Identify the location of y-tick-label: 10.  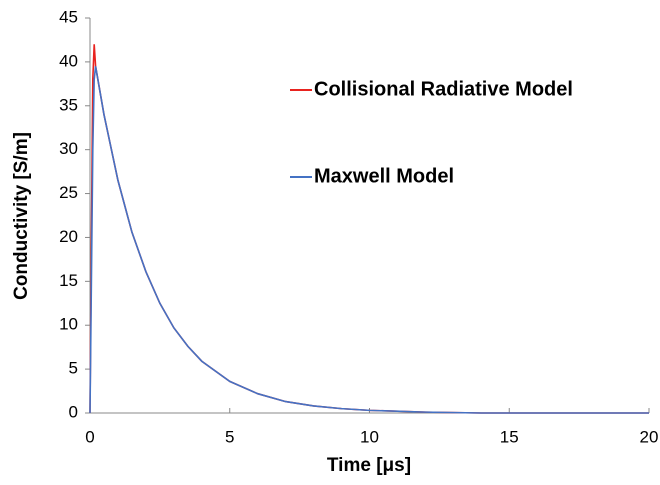
(68, 324).